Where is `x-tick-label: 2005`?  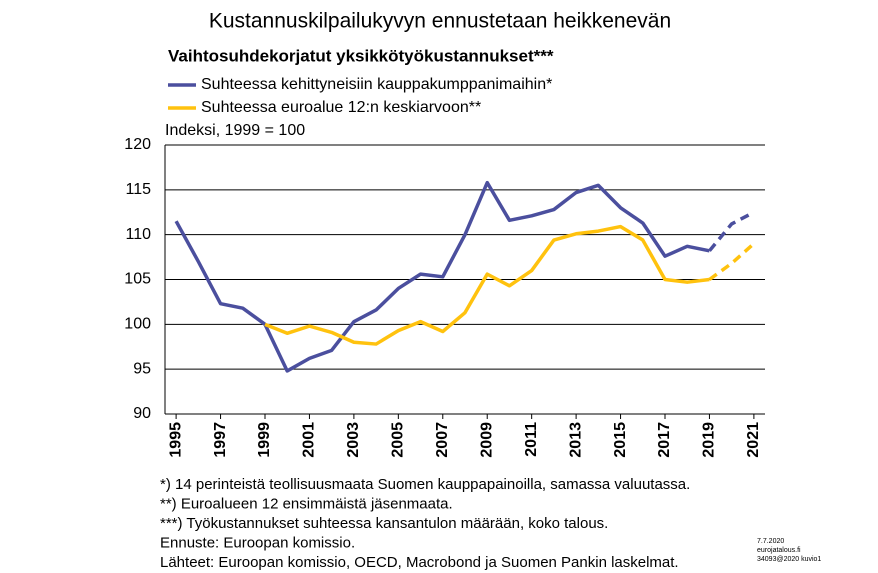
x-tick-label: 2005 is located at coordinates (398, 440).